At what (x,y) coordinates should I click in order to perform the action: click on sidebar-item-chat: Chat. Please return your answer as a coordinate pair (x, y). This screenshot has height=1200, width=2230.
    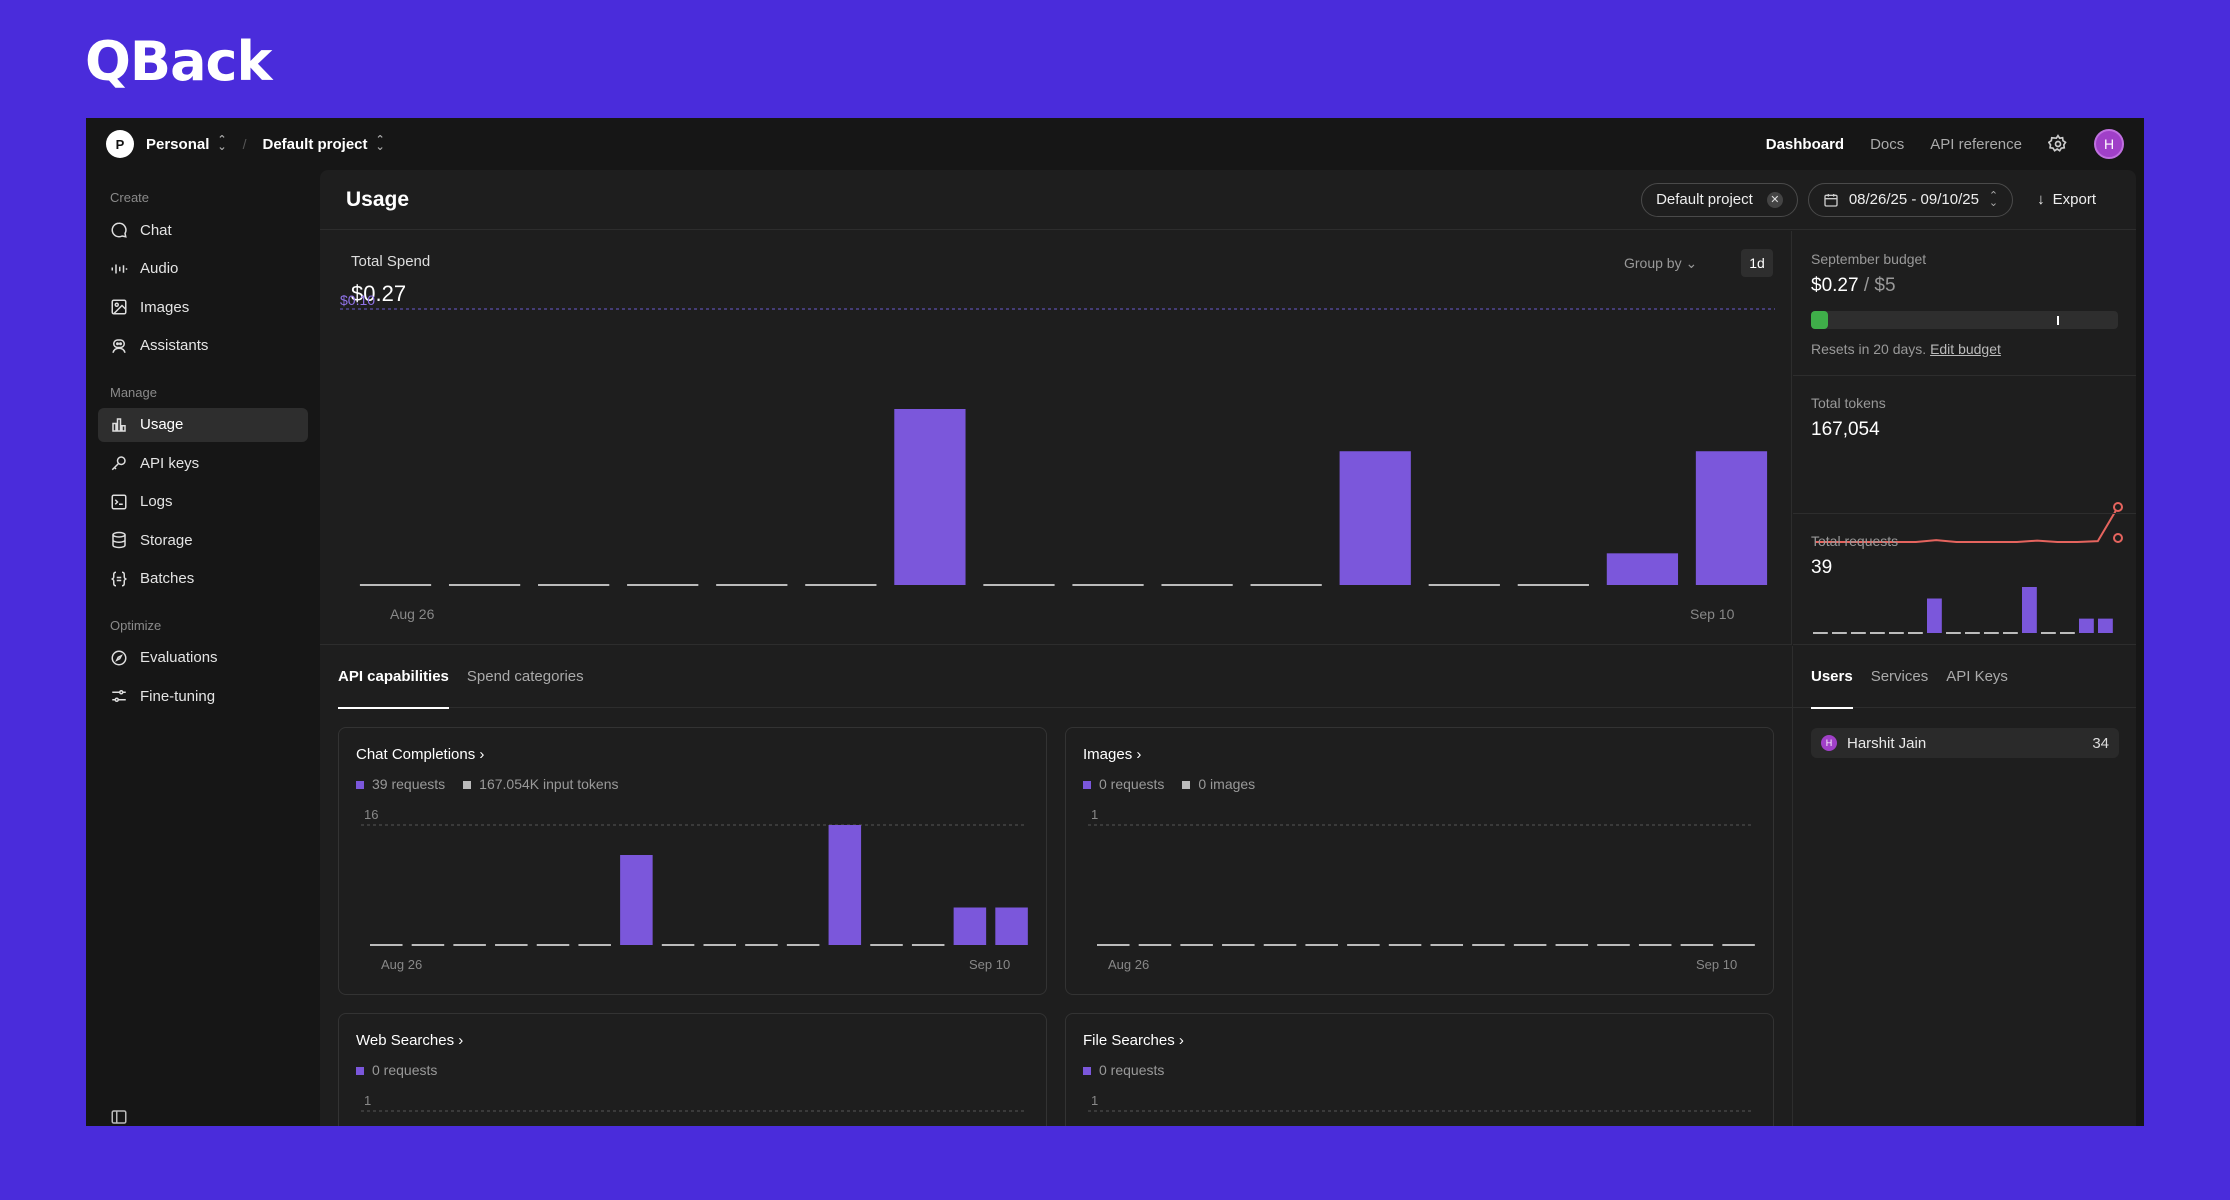
    Looking at the image, I should click on (203, 230).